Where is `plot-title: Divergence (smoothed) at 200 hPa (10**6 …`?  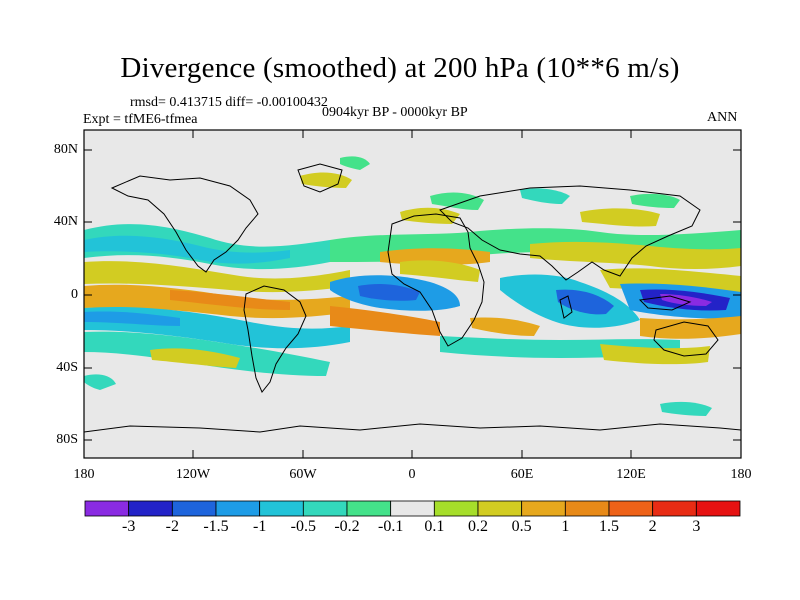 plot-title: Divergence (smoothed) at 200 hPa (10**6 … is located at coordinates (400, 68).